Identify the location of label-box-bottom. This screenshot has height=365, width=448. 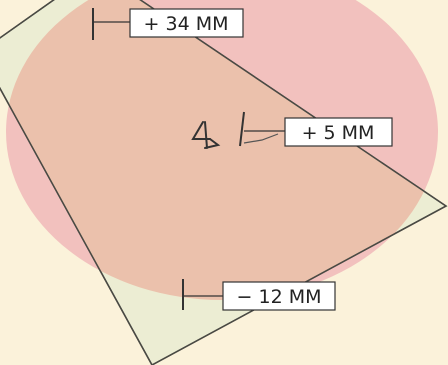
(279, 296).